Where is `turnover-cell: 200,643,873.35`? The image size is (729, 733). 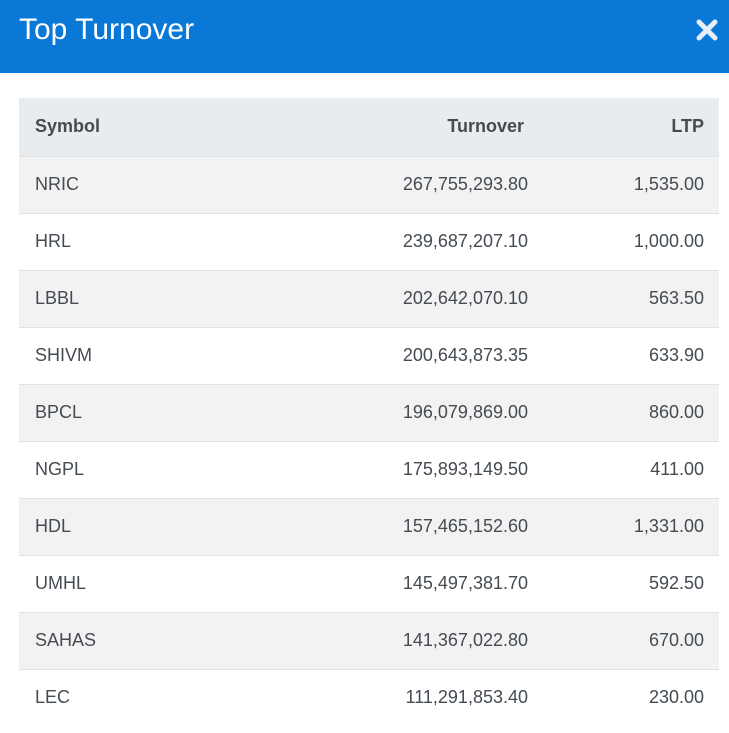 turnover-cell: 200,643,873.35 is located at coordinates (401, 355).